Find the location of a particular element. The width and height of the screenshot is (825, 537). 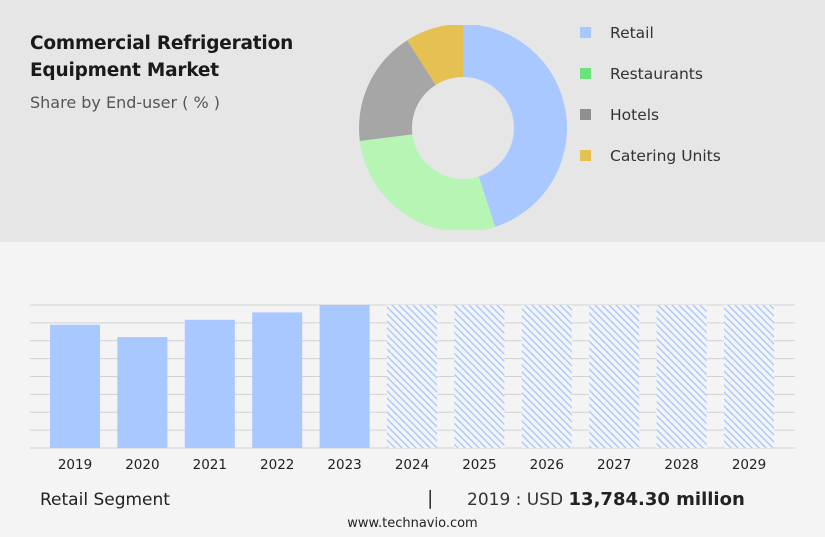

chart-subtitle: Share by End-user ( % ) is located at coordinates (125, 102).